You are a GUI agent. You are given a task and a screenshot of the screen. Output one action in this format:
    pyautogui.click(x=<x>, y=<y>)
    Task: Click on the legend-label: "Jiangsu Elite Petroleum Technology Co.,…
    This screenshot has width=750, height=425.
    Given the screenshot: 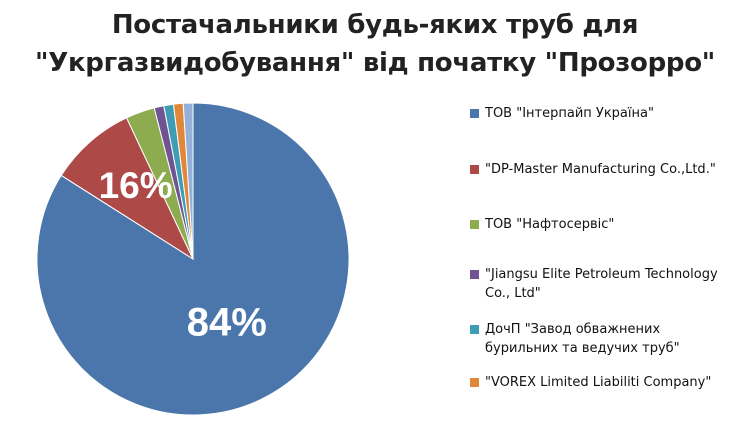 What is the action you would take?
    pyautogui.click(x=601, y=284)
    